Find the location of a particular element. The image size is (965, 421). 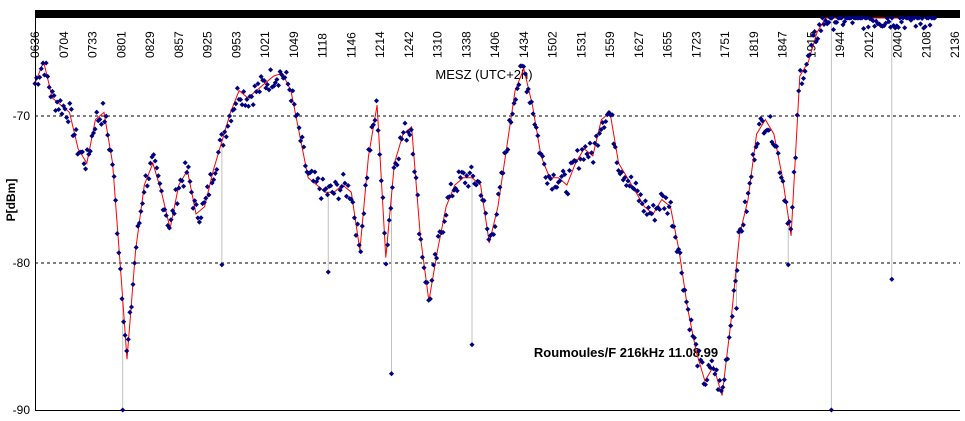

x-tick-label: 2012 is located at coordinates (869, 44).